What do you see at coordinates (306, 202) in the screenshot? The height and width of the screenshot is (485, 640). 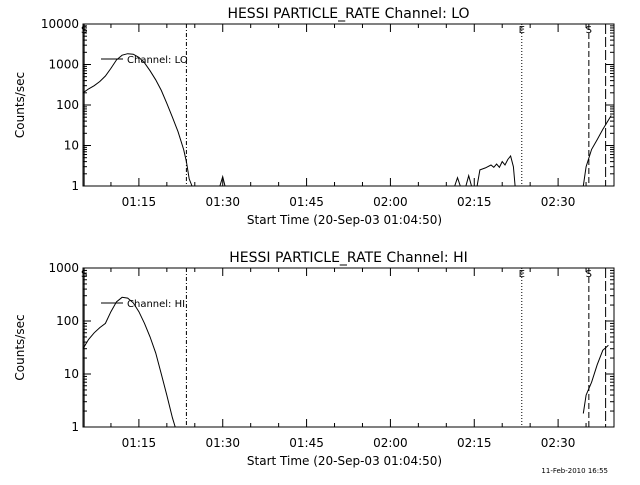 I see `x-tick-label-lo-2: 01:45` at bounding box center [306, 202].